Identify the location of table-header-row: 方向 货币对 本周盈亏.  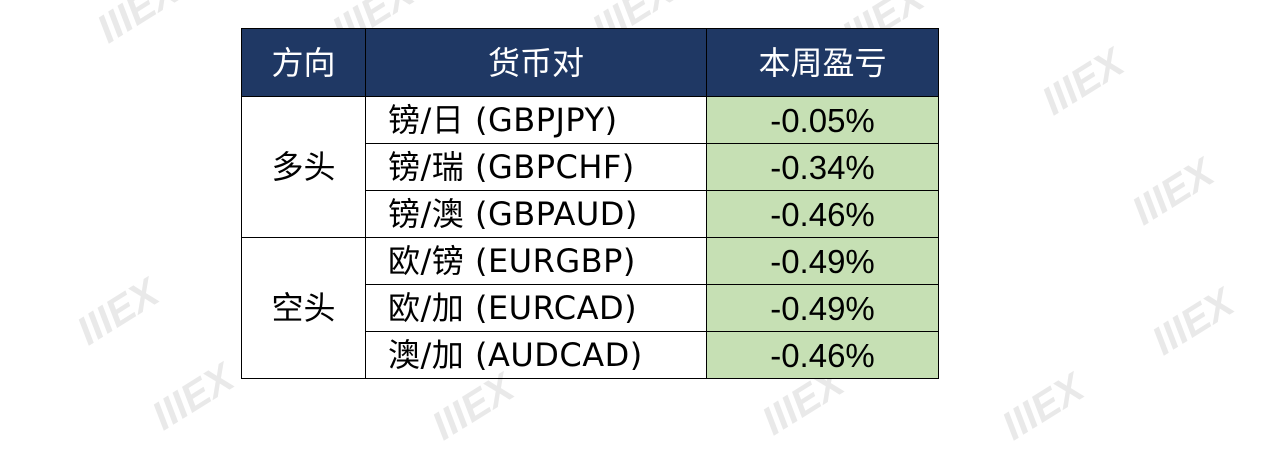
(590, 62).